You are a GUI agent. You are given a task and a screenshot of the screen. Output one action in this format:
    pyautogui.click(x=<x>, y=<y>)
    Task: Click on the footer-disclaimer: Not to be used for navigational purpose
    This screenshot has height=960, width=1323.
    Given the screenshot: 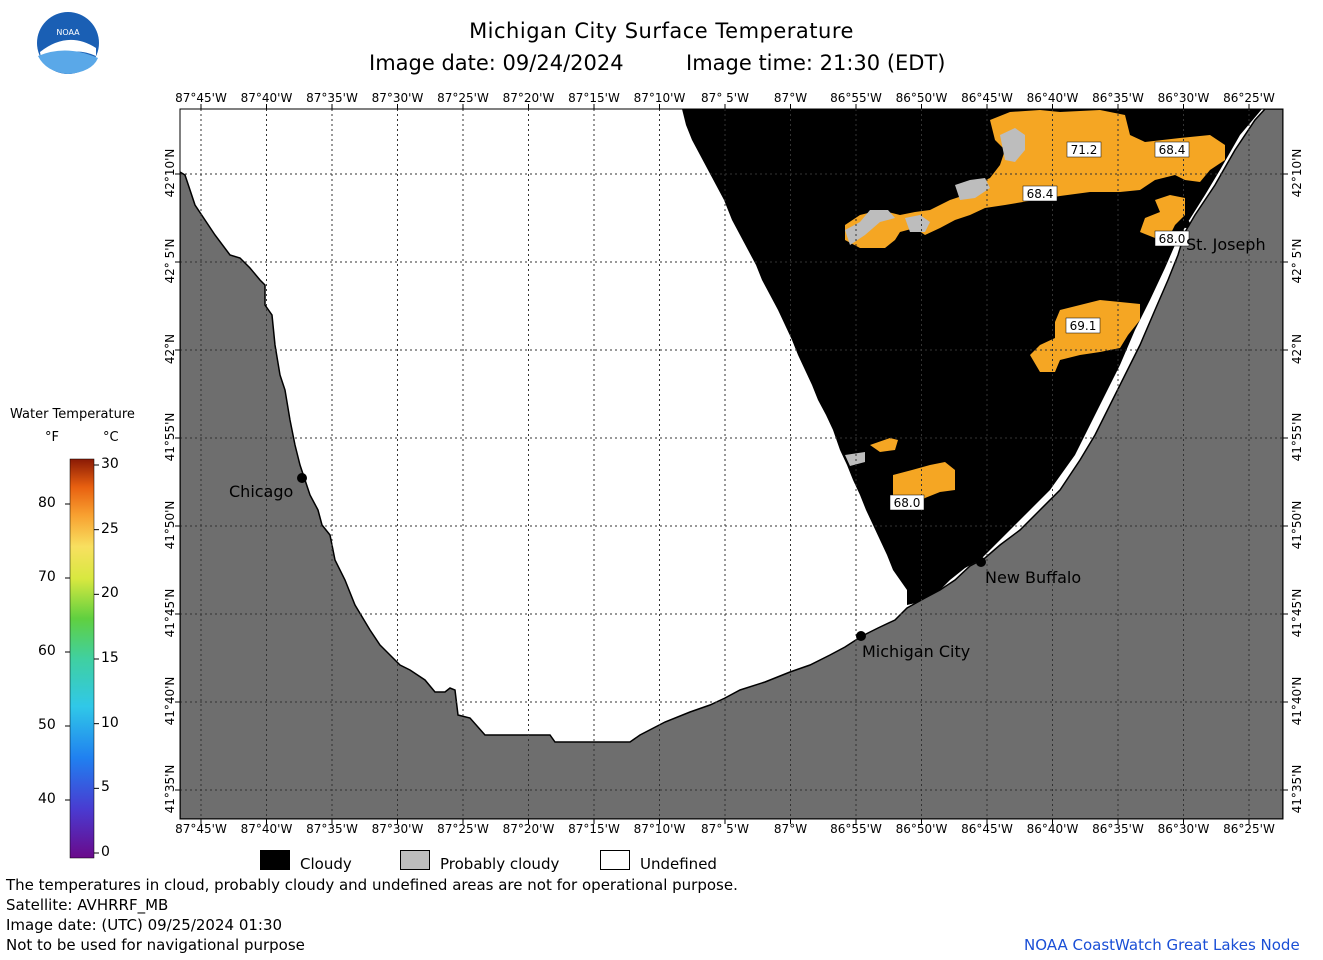 What is the action you would take?
    pyautogui.click(x=155, y=945)
    